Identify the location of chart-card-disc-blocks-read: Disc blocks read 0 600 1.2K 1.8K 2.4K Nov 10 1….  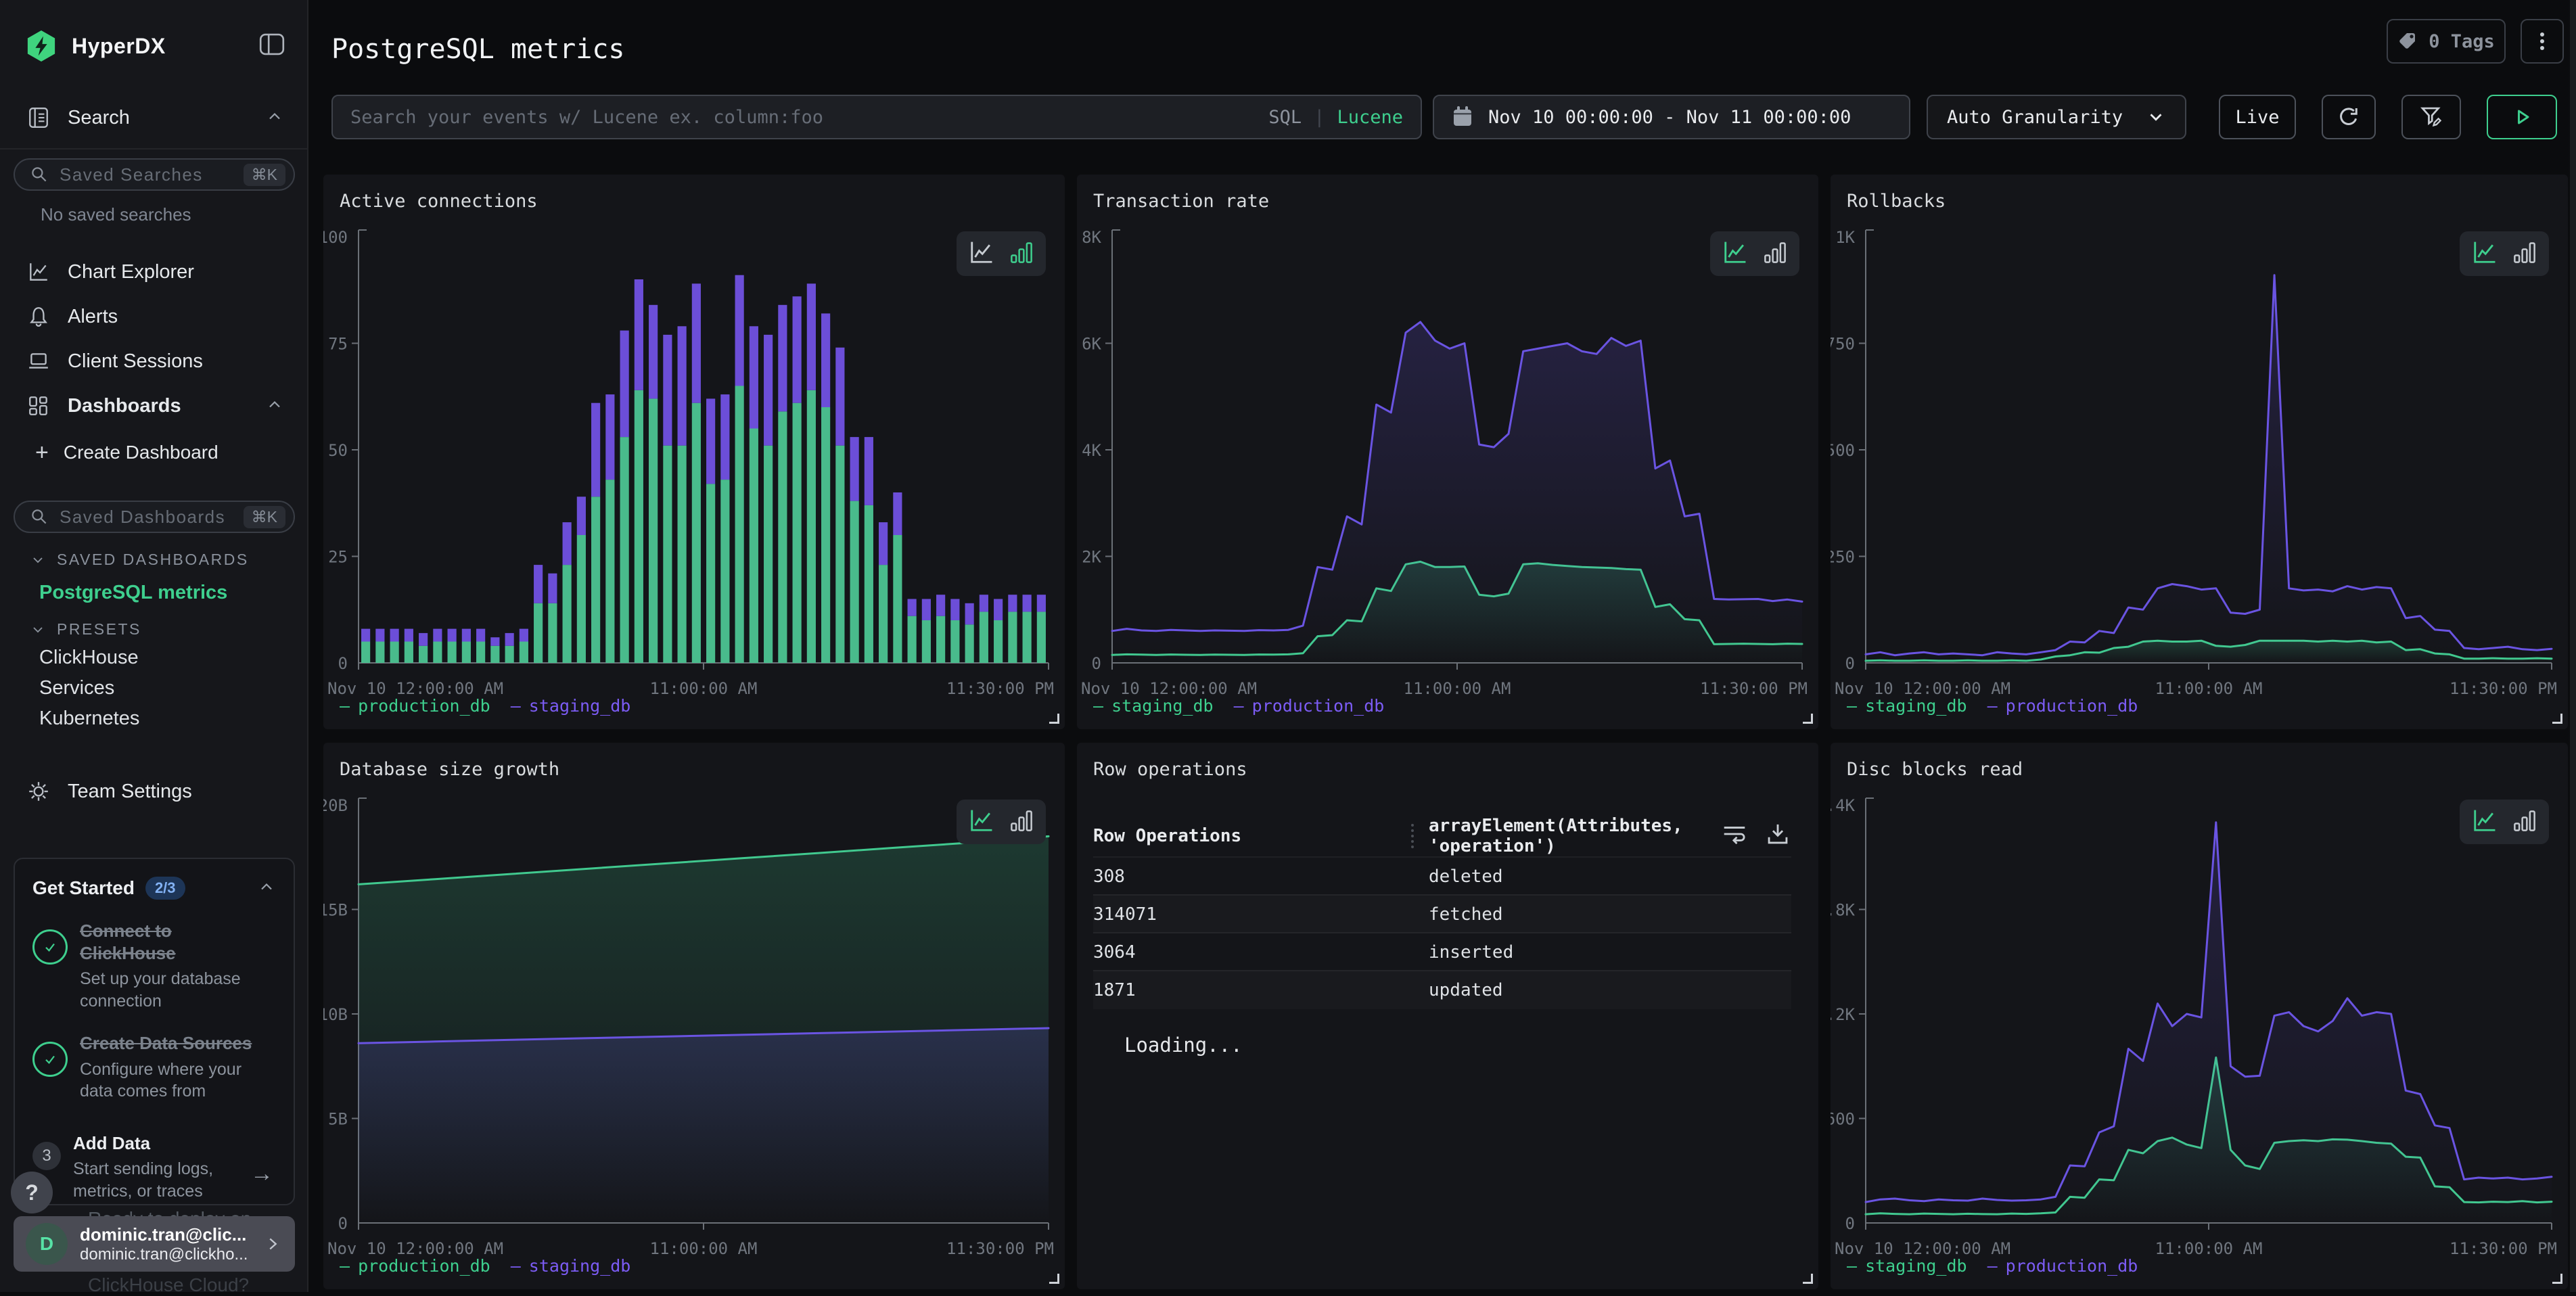
(2199, 1016).